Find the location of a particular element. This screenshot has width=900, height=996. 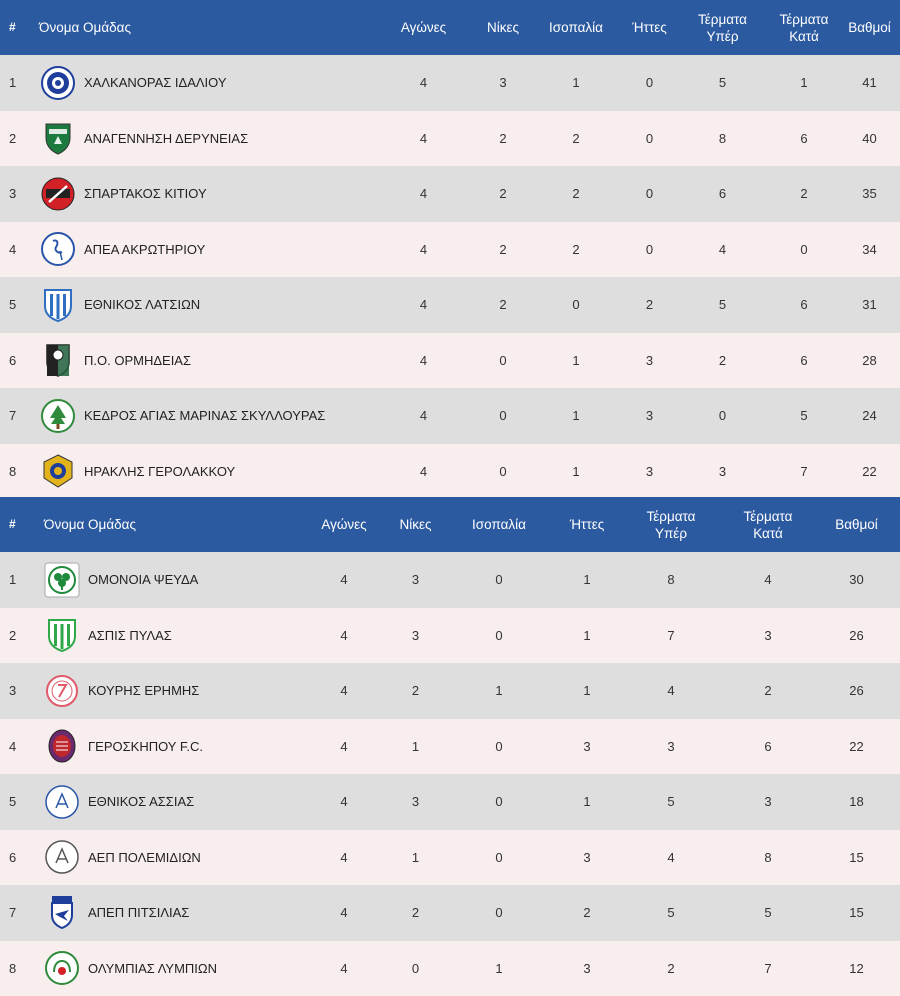

team-cell: ΟΛΥΜΠΙΑΣ ΛΥΜΠΙΩΝ is located at coordinates (167, 968).